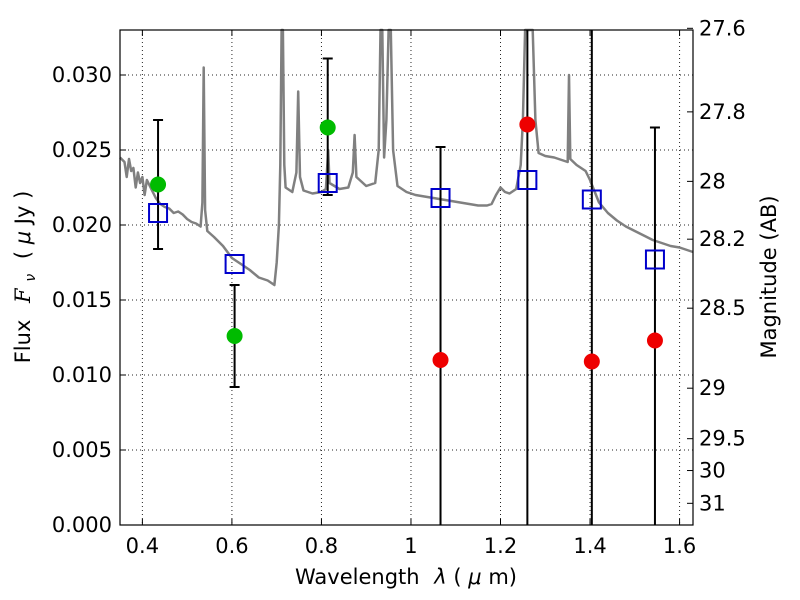 Image resolution: width=800 pixels, height=600 pixels. I want to click on y-tick-label: 0.010, so click(82, 375).